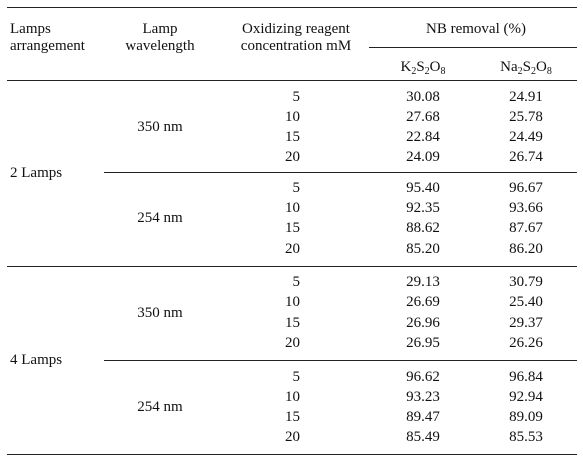  Describe the element at coordinates (423, 137) in the screenshot. I see `k2s2o8-value-cell: 22.84` at that location.